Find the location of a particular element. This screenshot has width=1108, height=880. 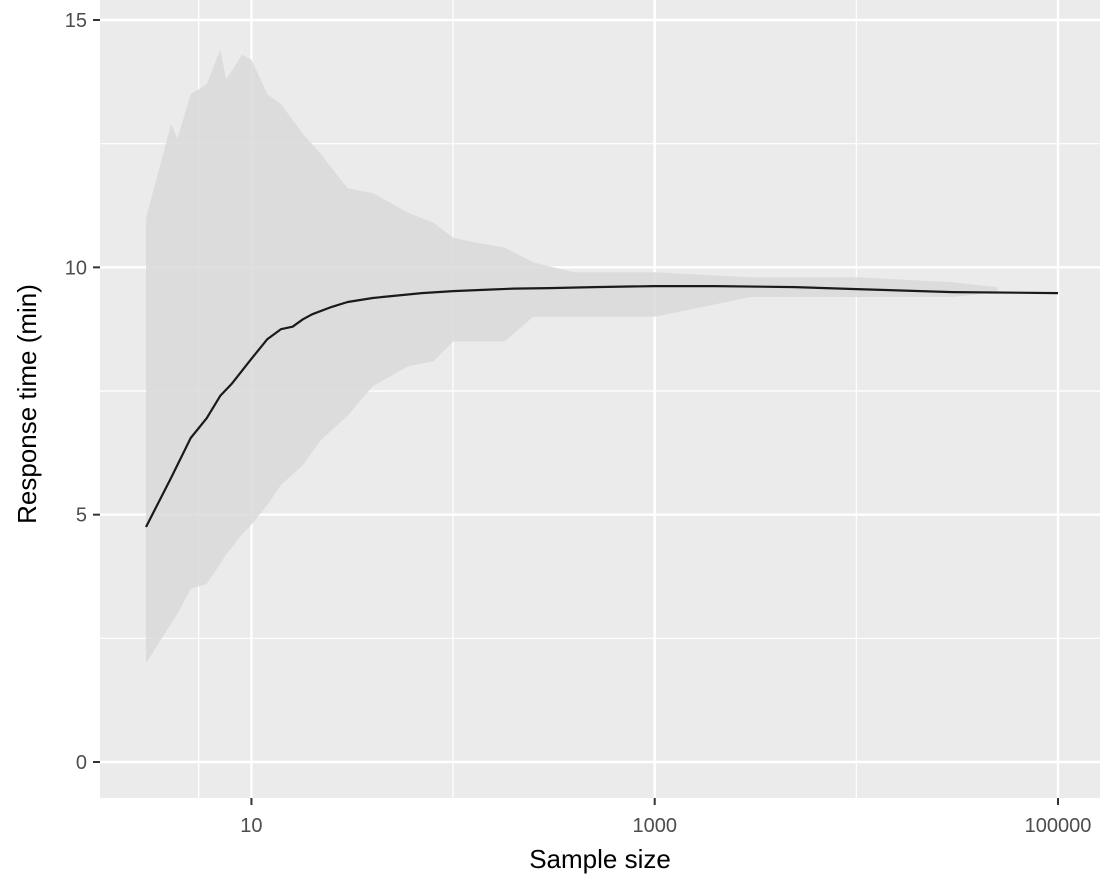

y-axis-tick-labels: 0 5 10 15 is located at coordinates (76, 392).